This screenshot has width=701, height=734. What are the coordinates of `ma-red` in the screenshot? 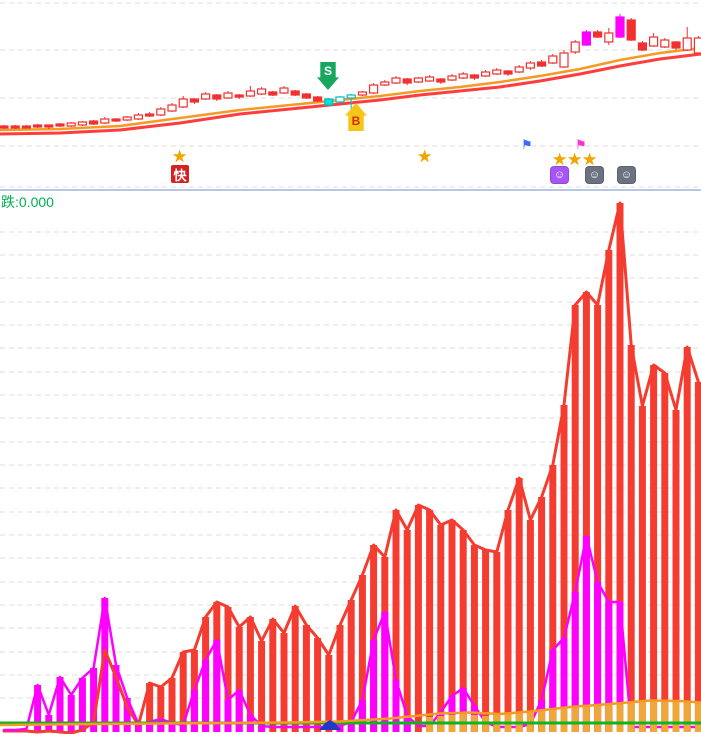 It's located at (350, 94).